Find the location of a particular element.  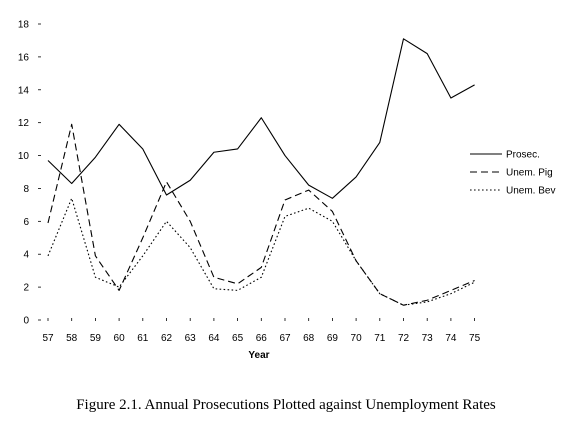

x-tick-label: 62 is located at coordinates (167, 338).